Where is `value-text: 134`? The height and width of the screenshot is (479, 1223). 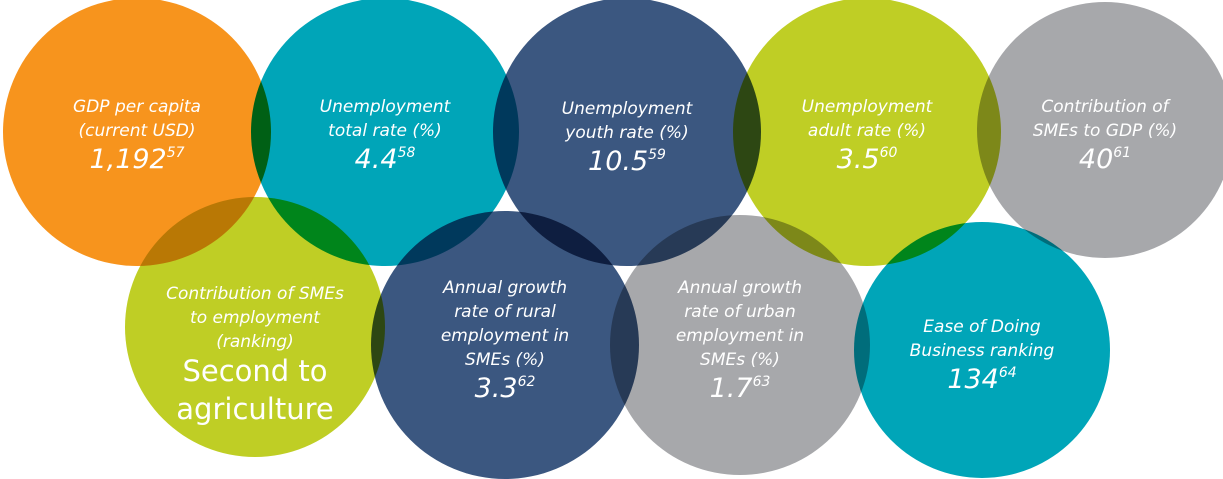 value-text: 134 is located at coordinates (973, 379).